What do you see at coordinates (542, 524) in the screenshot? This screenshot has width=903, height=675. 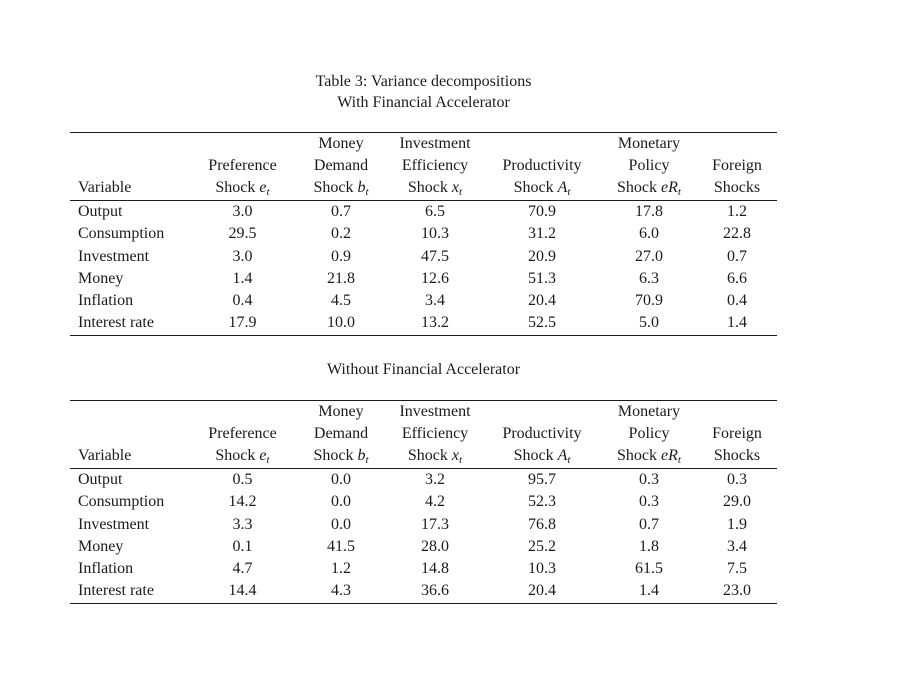 I see `value-cell: 76.8` at bounding box center [542, 524].